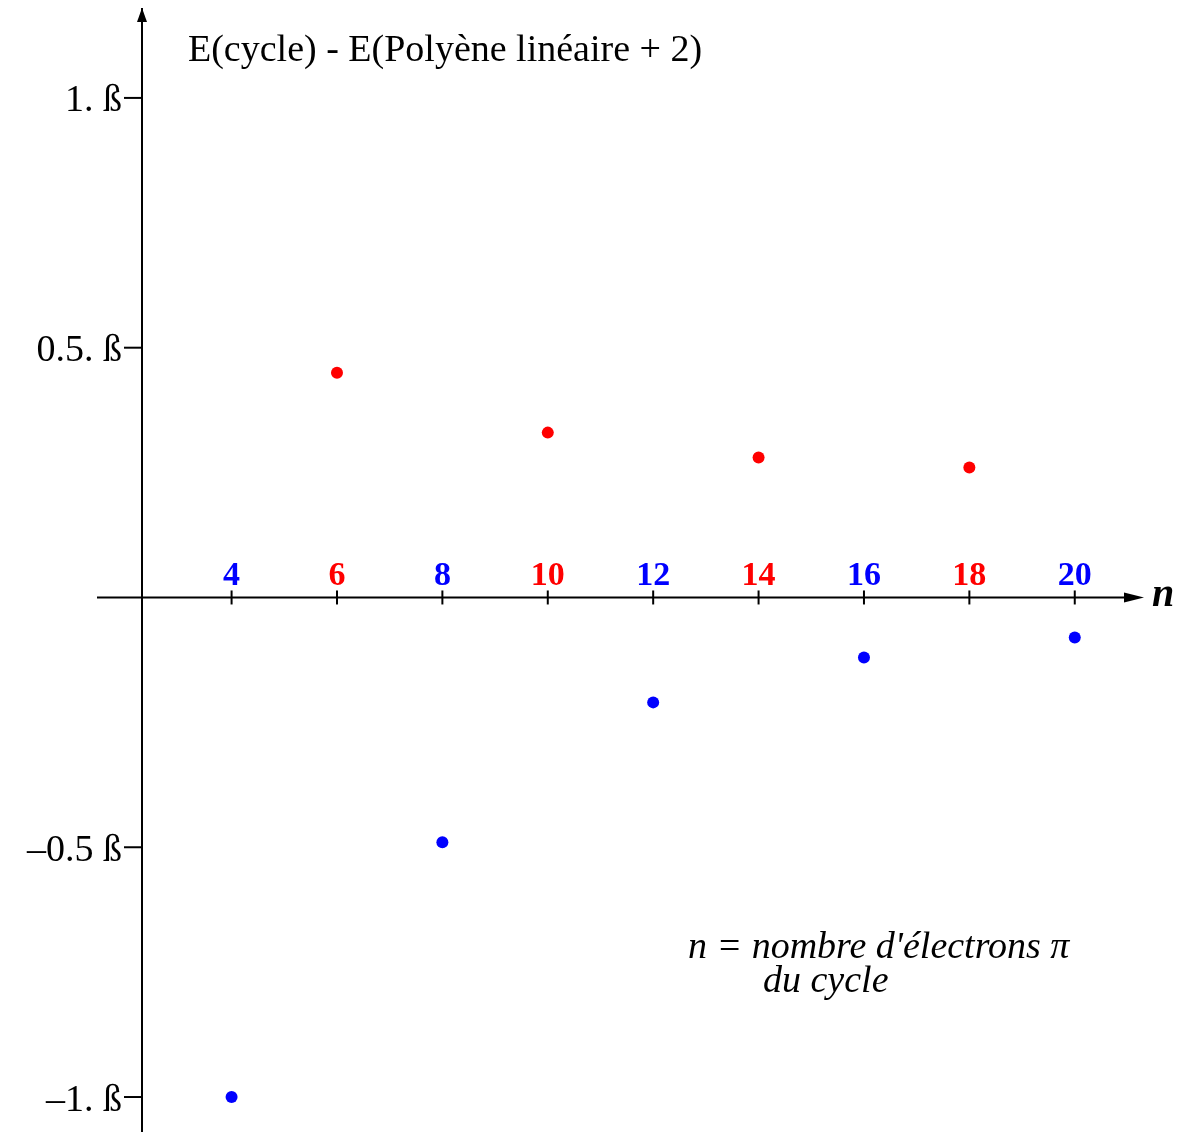 The width and height of the screenshot is (1204, 1137). What do you see at coordinates (74, 847) in the screenshot?
I see `y-tick-label: –0.5 ß` at bounding box center [74, 847].